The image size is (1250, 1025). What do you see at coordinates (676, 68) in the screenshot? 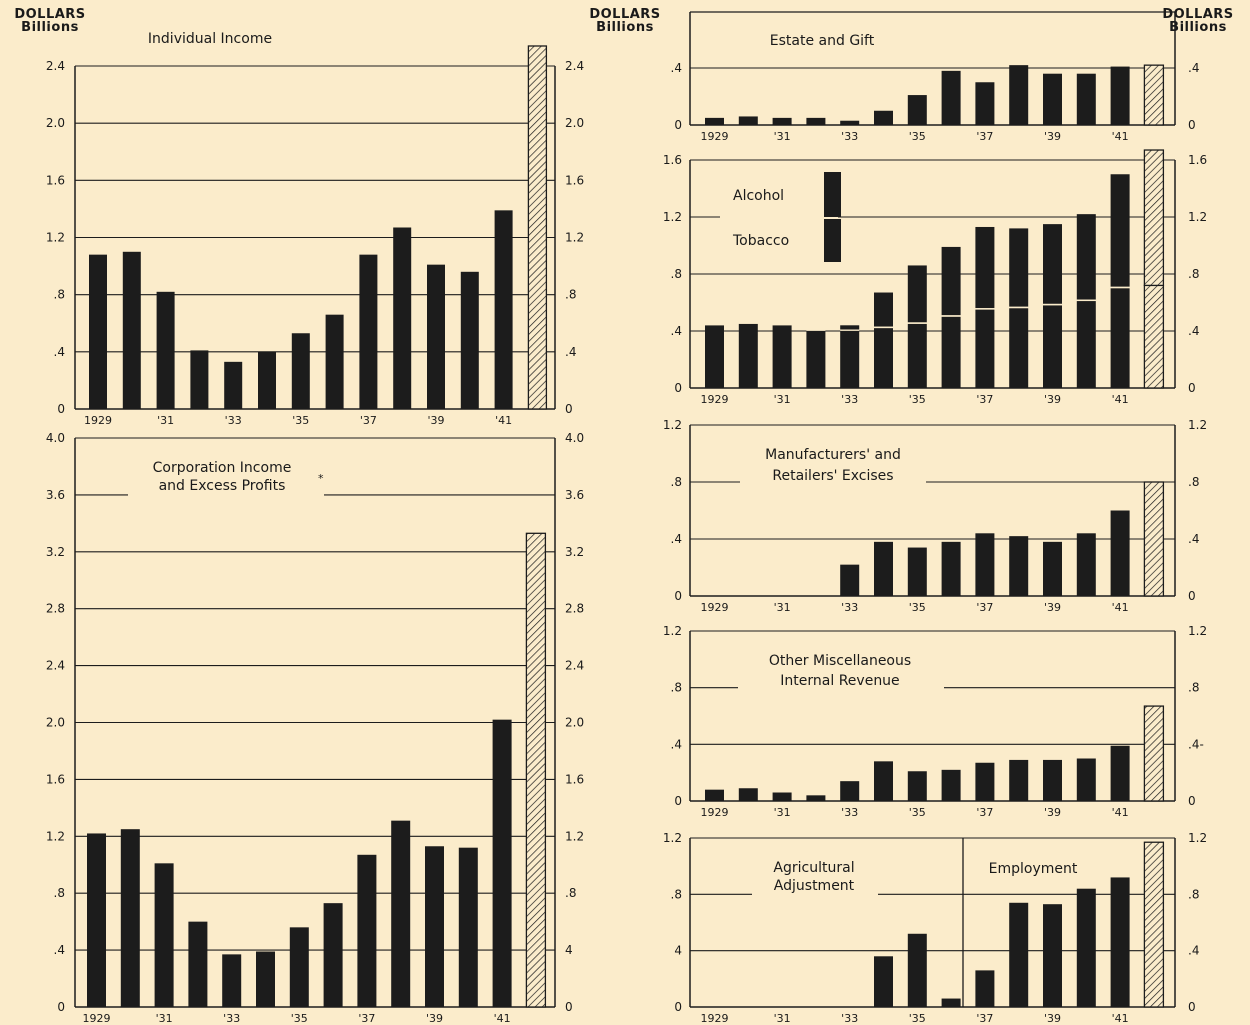
I see `estate-ytick-left: .4` at bounding box center [676, 68].